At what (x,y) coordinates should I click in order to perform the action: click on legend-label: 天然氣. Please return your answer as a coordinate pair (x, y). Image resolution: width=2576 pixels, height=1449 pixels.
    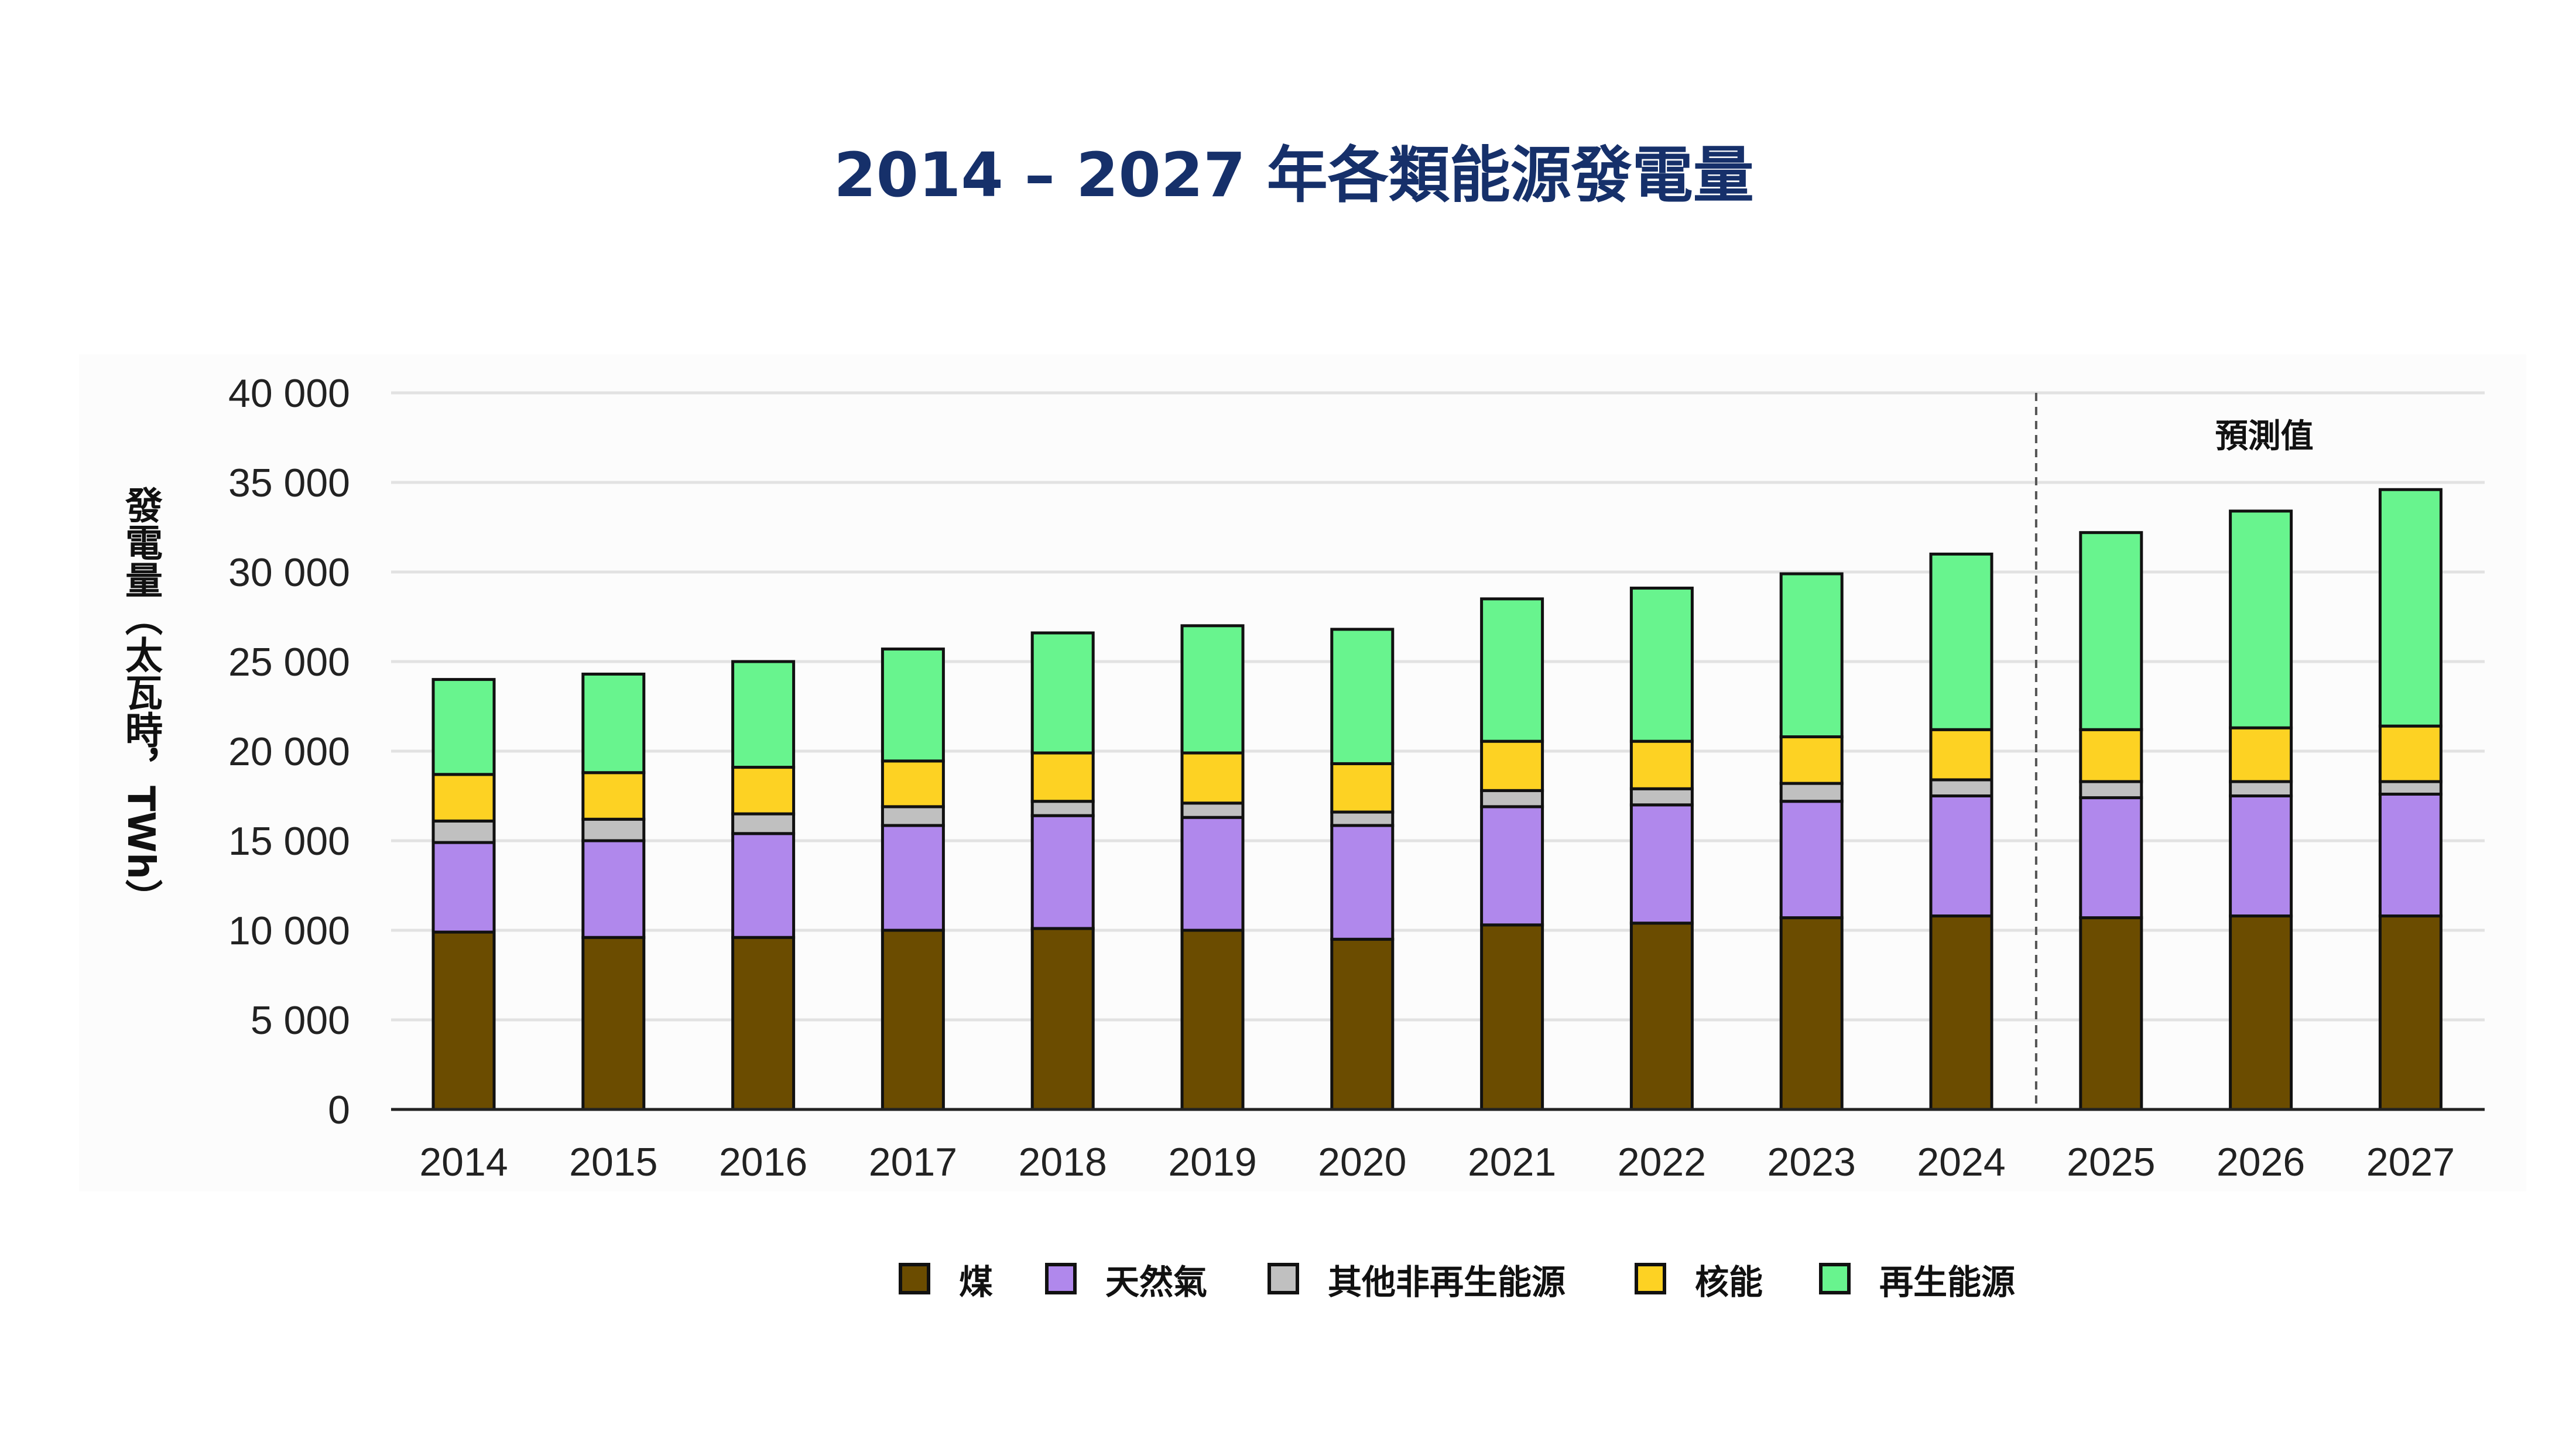
    Looking at the image, I should click on (1156, 1282).